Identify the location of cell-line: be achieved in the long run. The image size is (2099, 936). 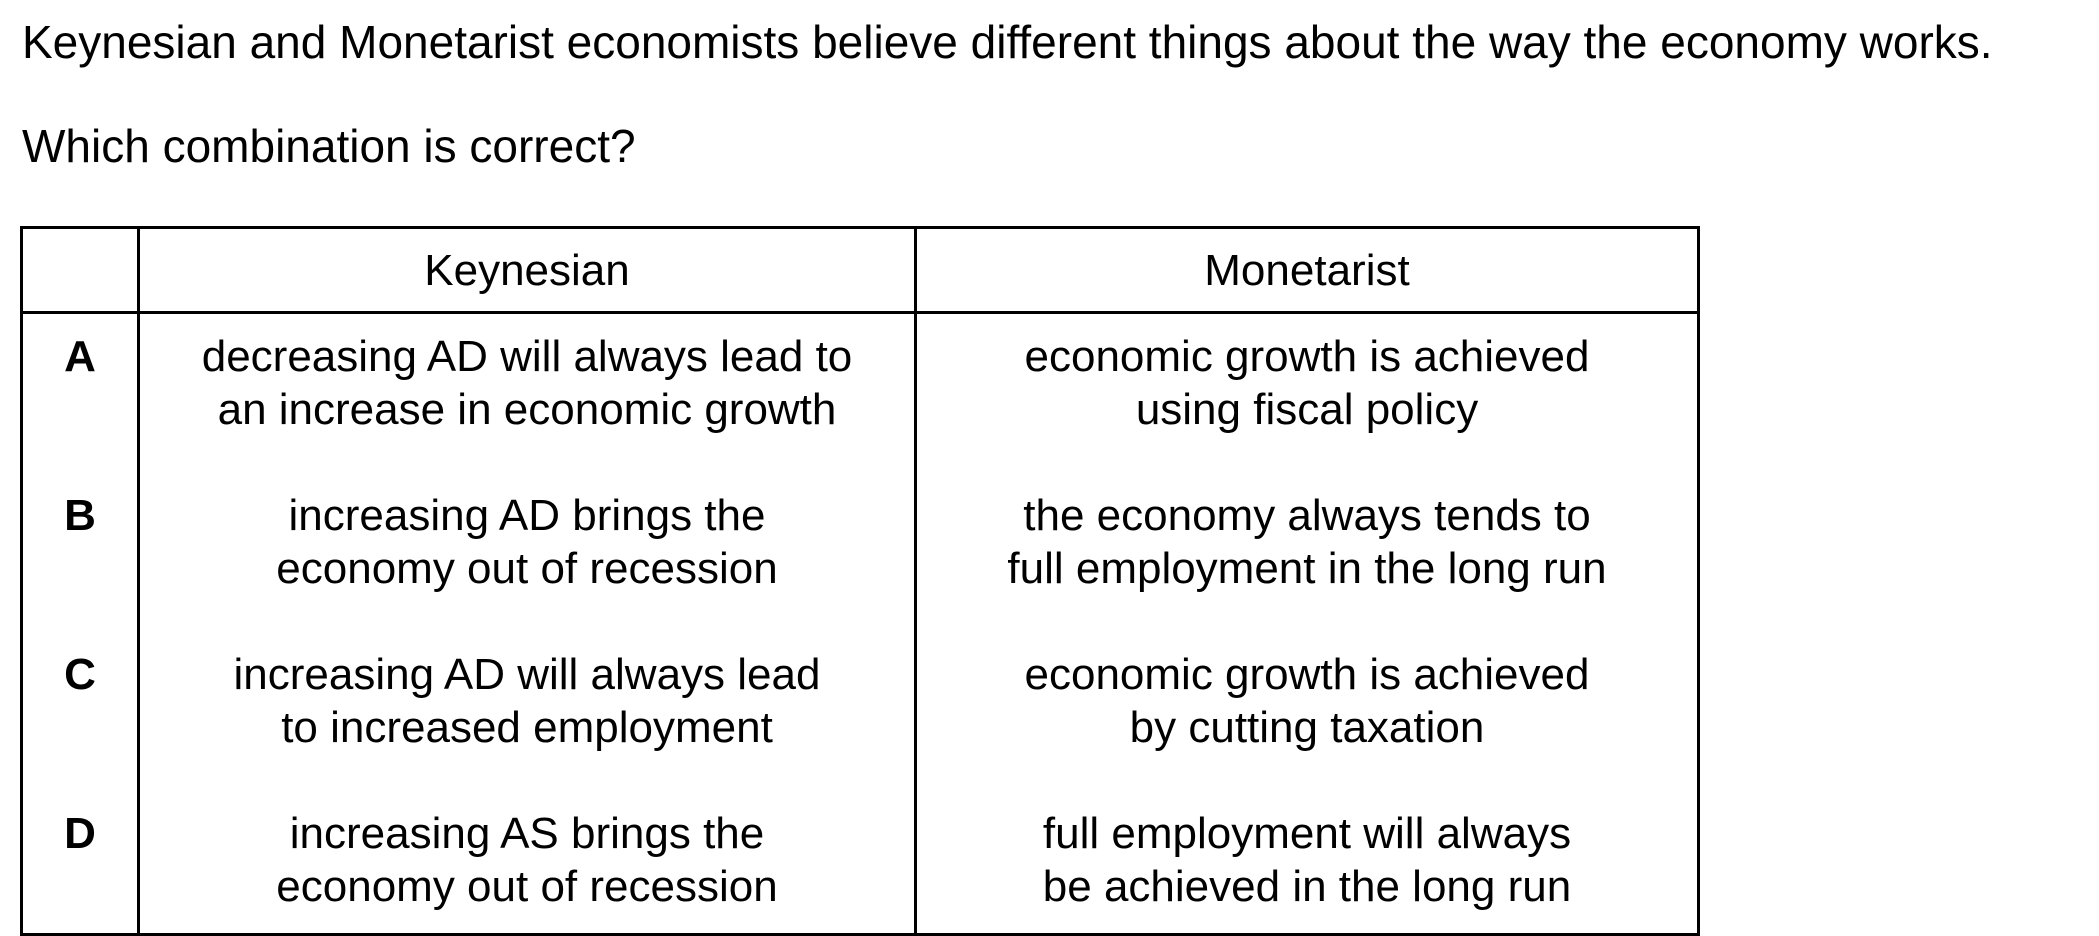
(1307, 886).